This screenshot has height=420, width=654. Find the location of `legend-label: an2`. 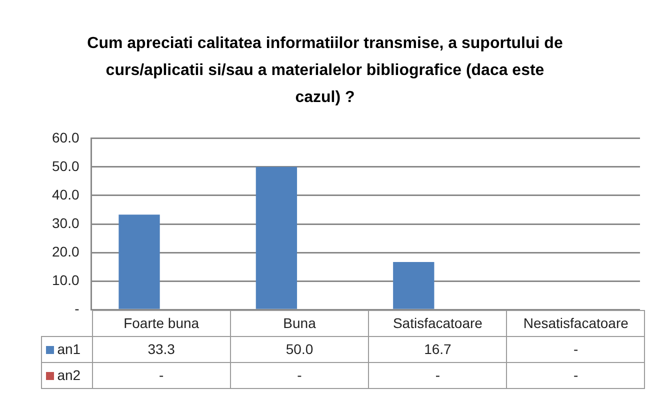

legend-label: an2 is located at coordinates (67, 375).